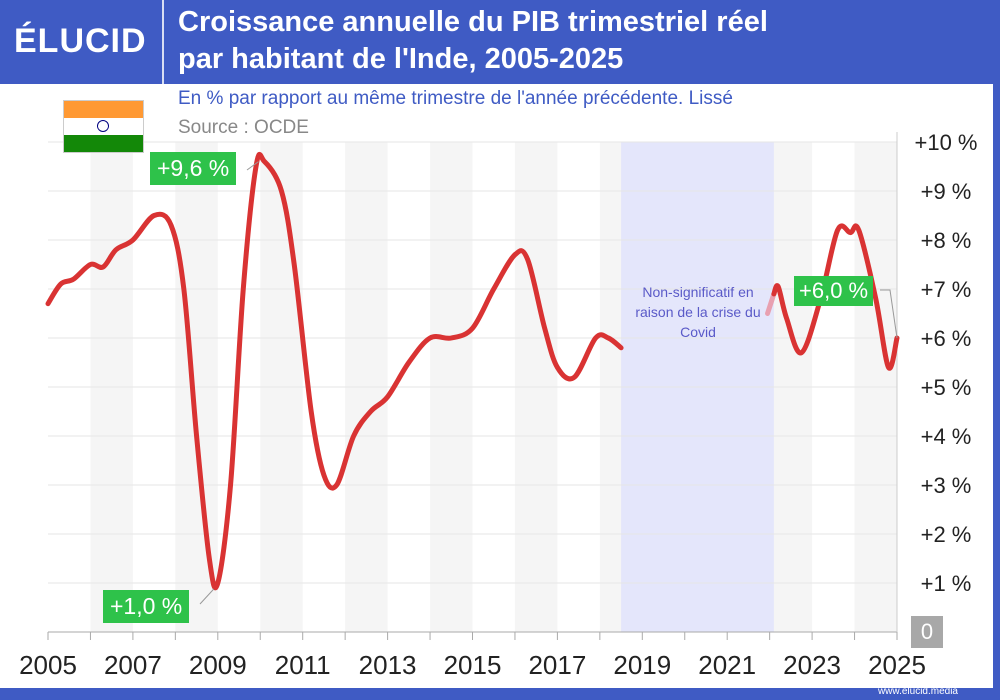 The height and width of the screenshot is (700, 1000). What do you see at coordinates (252, 166) in the screenshot?
I see `max-value-leader` at bounding box center [252, 166].